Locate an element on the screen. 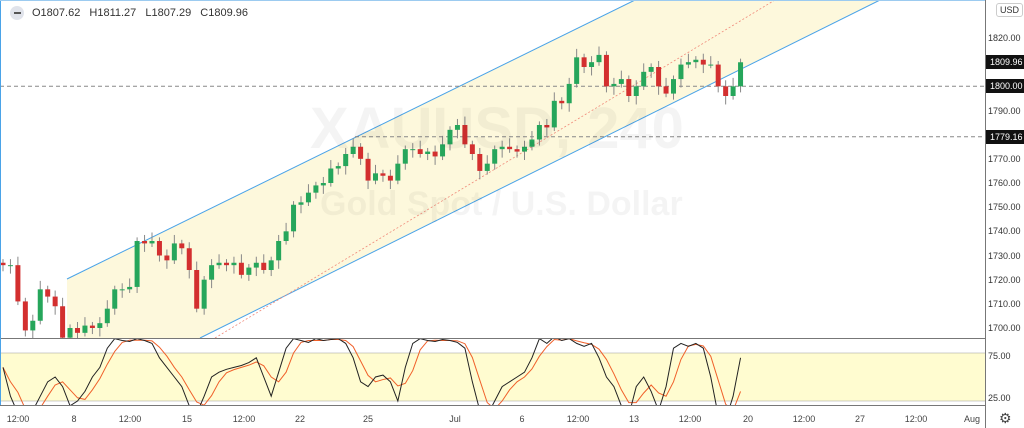 The image size is (1024, 428). price-tick: 1820.00 is located at coordinates (1004, 38).